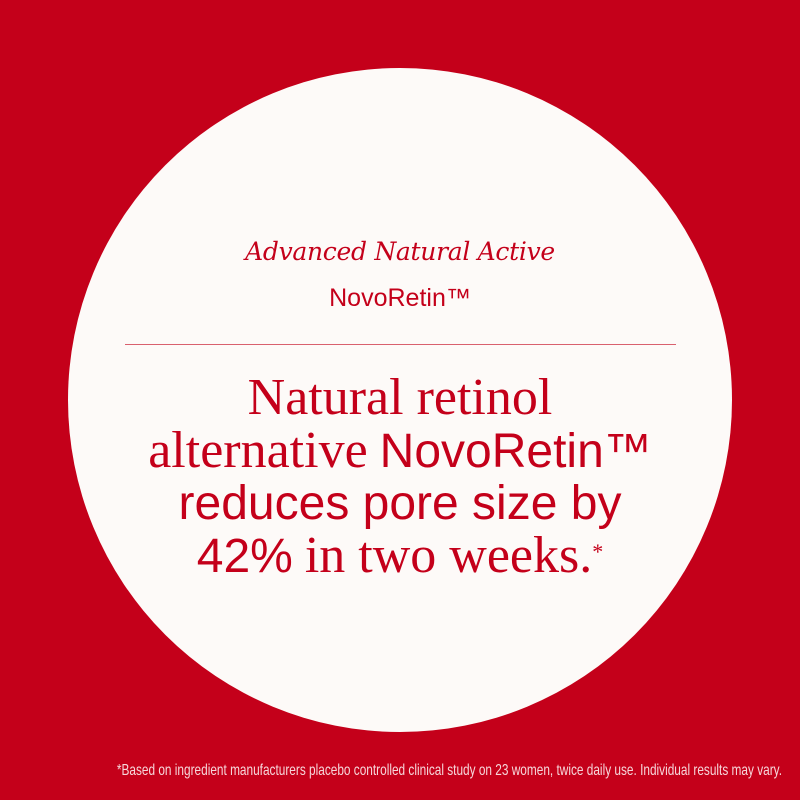 The image size is (800, 800). I want to click on headline-line4-serif: in two weeks., so click(448, 555).